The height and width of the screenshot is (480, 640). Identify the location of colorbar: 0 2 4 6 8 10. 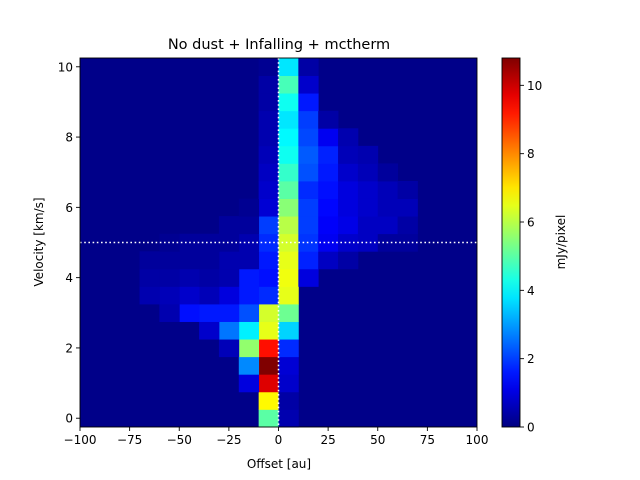
(521, 246).